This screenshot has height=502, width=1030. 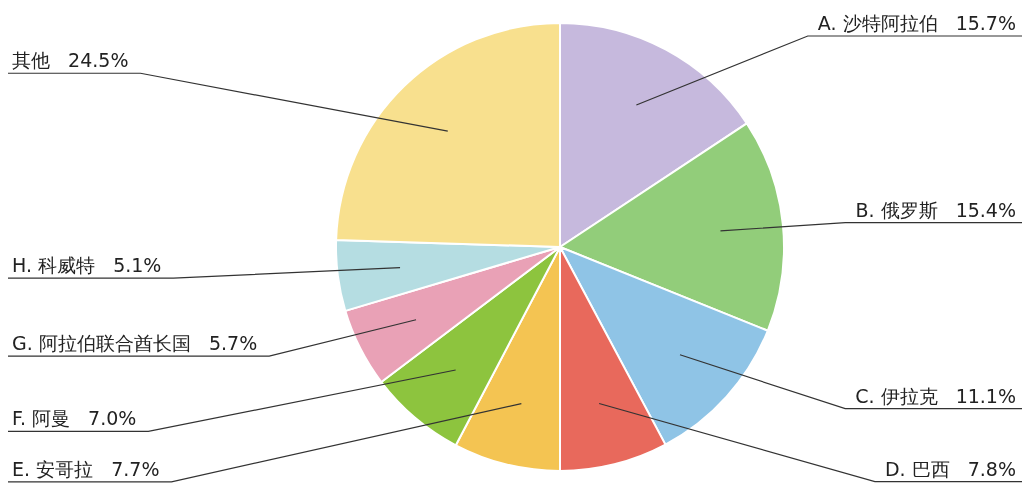 I want to click on slice-label: E. 安哥拉 7.7%, so click(x=86, y=468).